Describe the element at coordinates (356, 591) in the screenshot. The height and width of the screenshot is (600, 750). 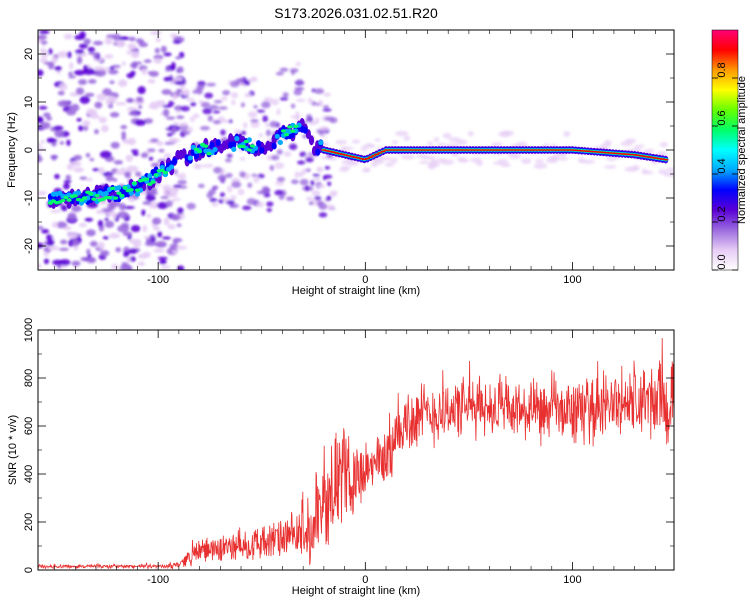
I see `snr-xlabel: Height of straight line (km)` at that location.